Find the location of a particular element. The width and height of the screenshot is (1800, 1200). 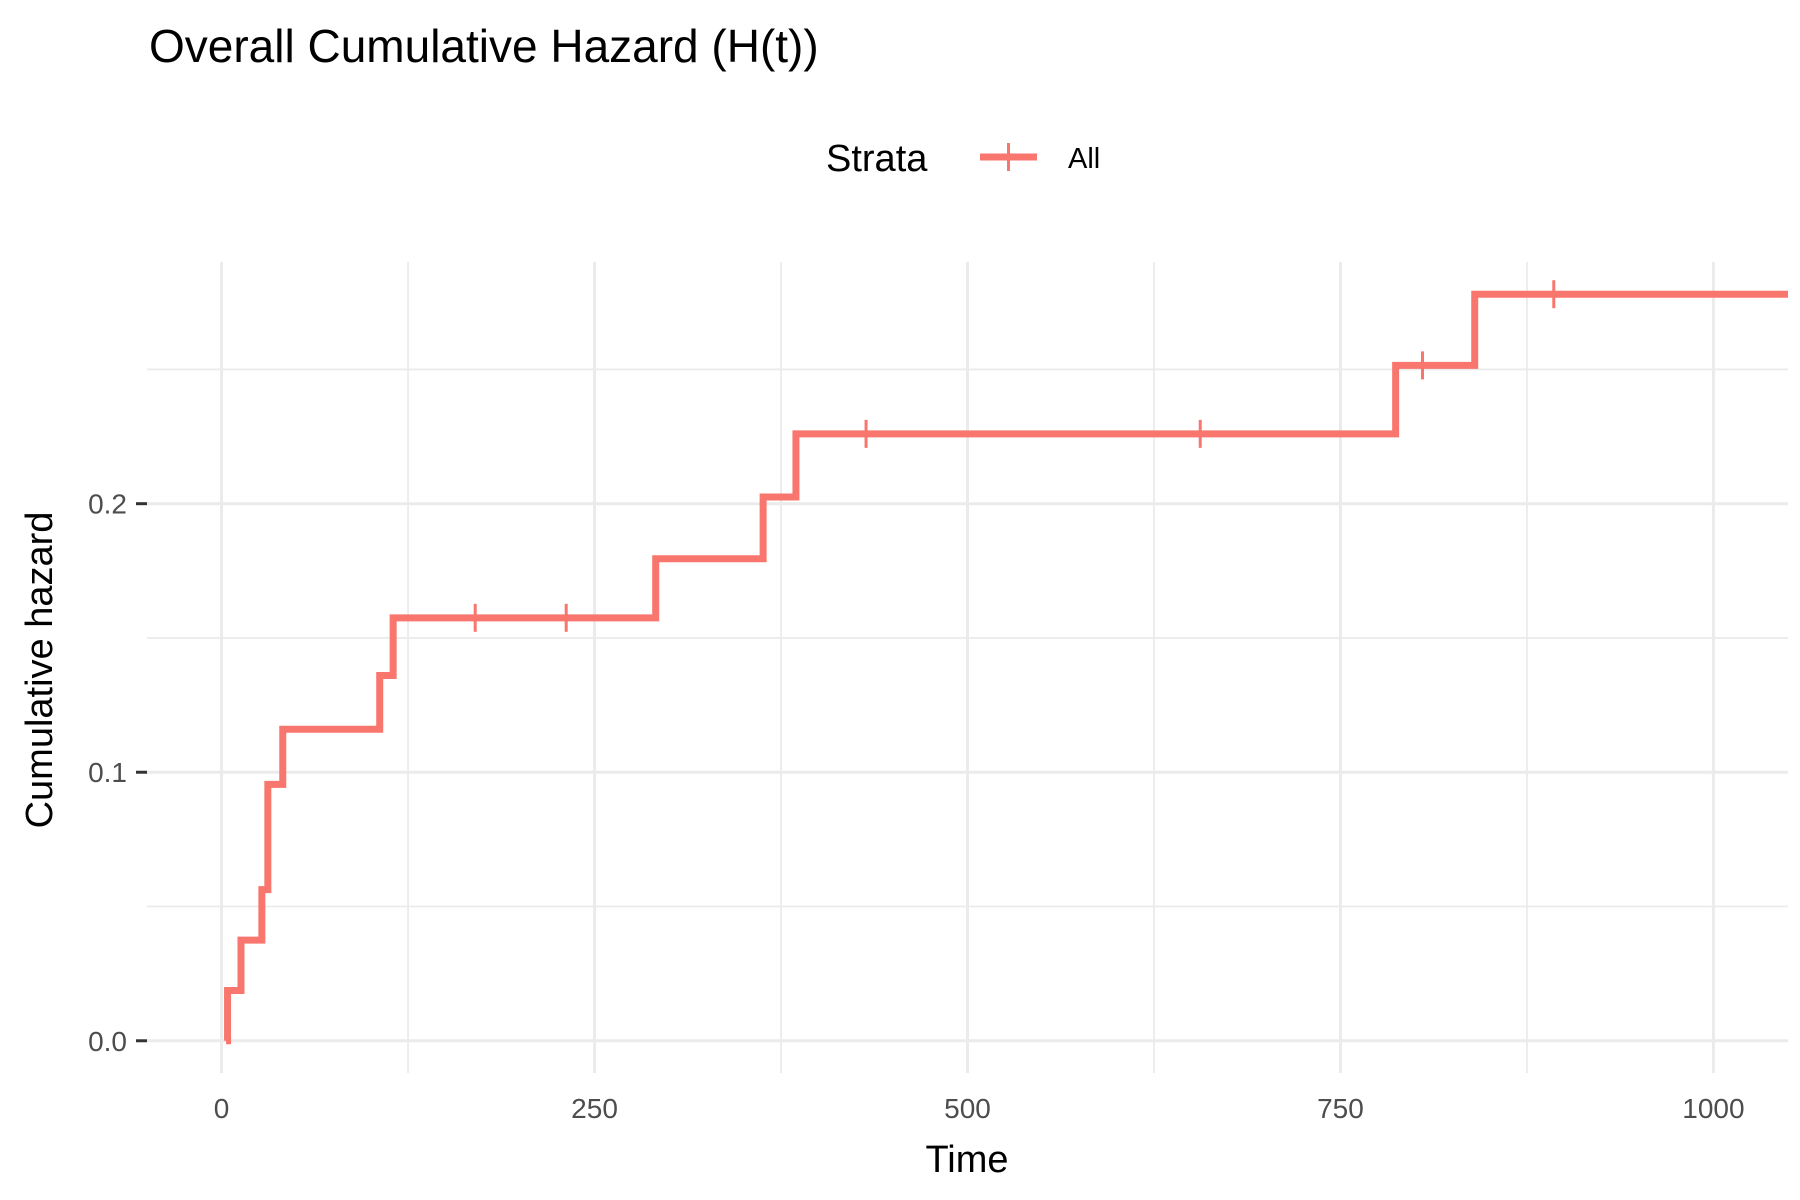

legend-label-all: All is located at coordinates (1084, 159).